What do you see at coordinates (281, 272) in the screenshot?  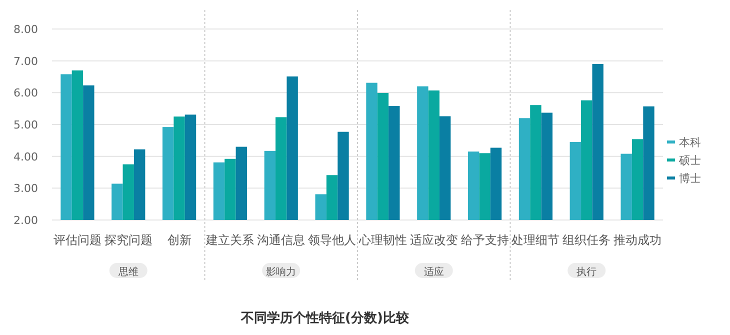 I see `text: 影响力` at bounding box center [281, 272].